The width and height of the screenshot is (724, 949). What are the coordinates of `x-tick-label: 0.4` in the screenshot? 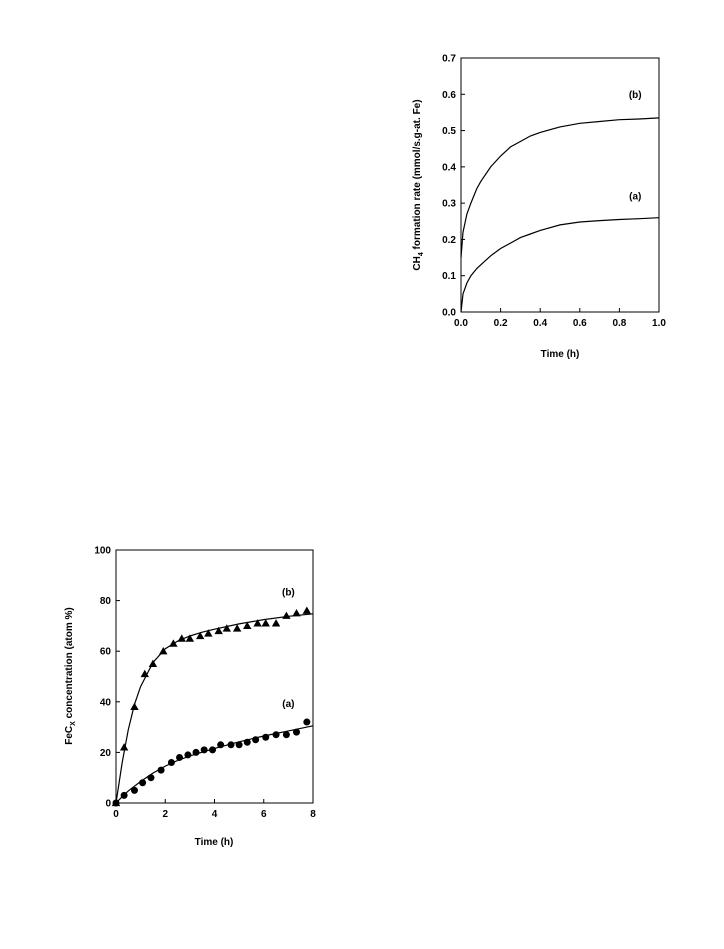 It's located at (540, 323).